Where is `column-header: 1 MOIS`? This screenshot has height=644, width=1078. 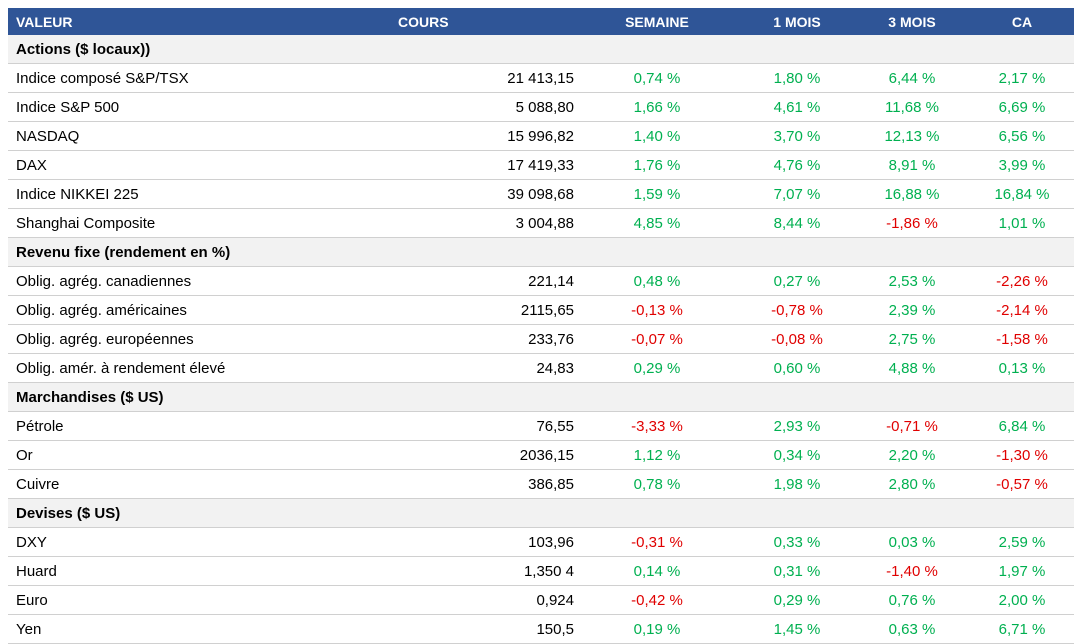 column-header: 1 MOIS is located at coordinates (797, 21).